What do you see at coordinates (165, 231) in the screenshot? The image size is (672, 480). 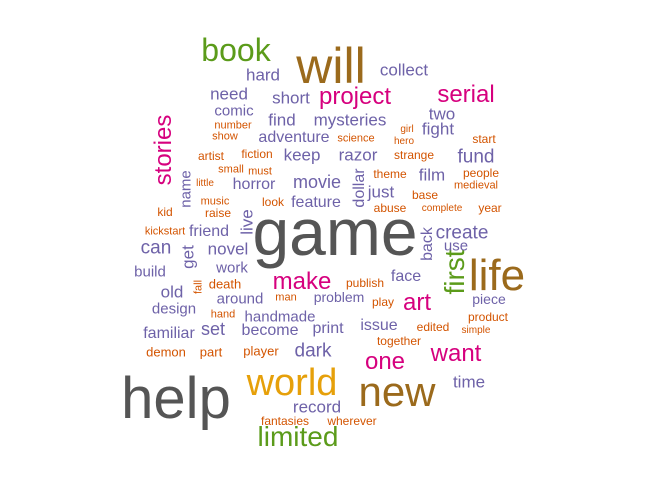 I see `word-kickstart: kickstart` at bounding box center [165, 231].